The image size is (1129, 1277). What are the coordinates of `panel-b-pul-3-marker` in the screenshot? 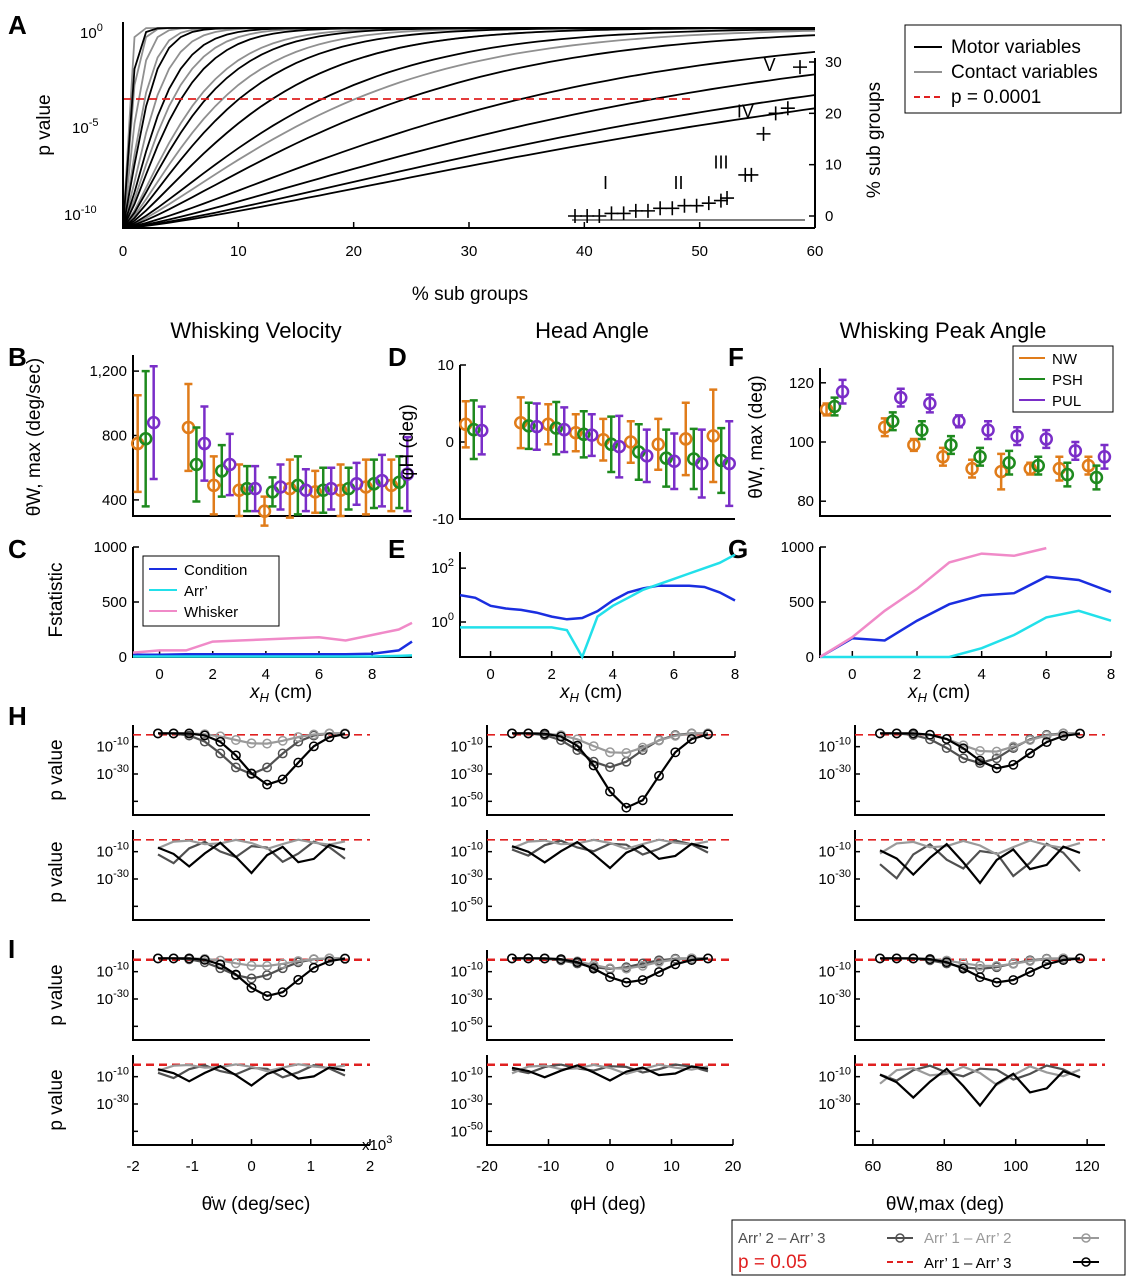 It's located at (255, 488).